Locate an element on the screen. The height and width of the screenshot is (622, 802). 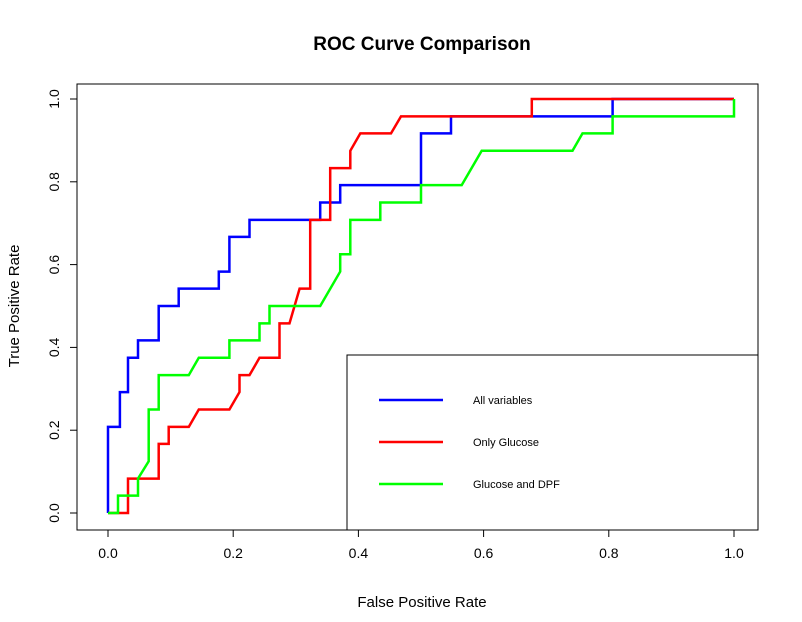
y-tick-label: 0.6 is located at coordinates (54, 265).